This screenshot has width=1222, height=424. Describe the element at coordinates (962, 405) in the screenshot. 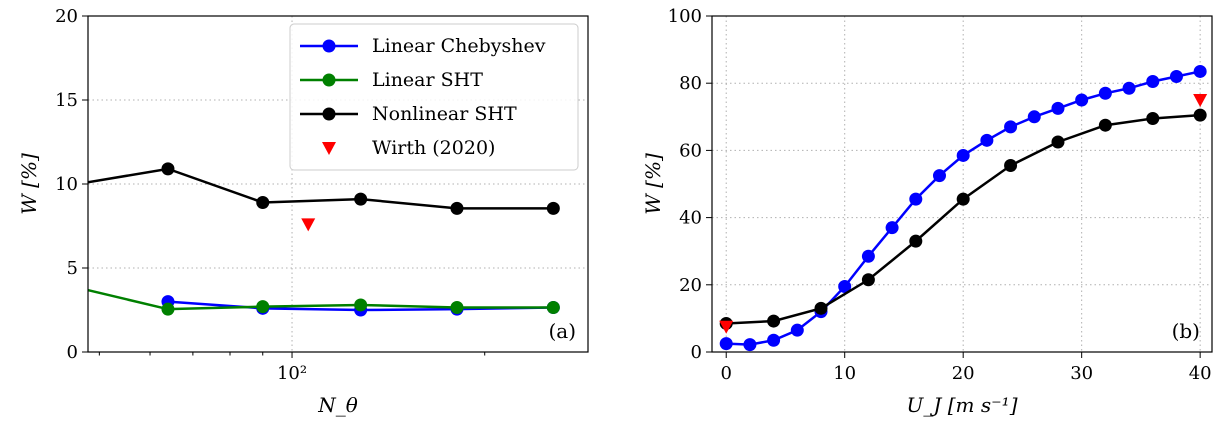

I see `x-axis-label: U_J [m s⁻¹]` at that location.